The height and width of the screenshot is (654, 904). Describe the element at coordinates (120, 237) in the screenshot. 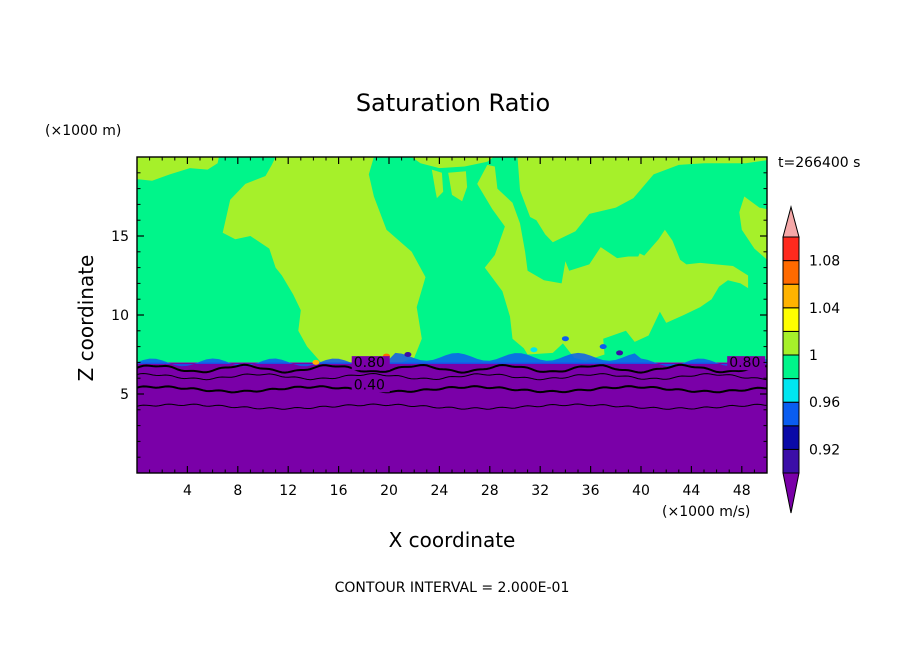

I see `y-tick-label: 15` at that location.